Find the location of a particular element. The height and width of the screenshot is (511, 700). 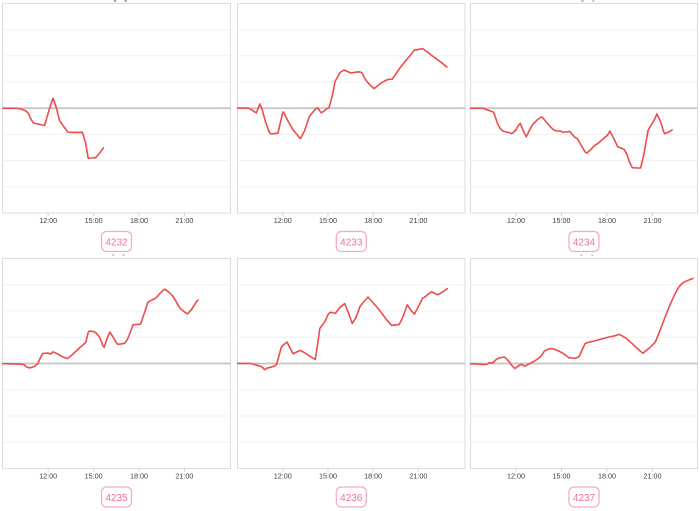

svg-text: 4233 is located at coordinates (351, 243).